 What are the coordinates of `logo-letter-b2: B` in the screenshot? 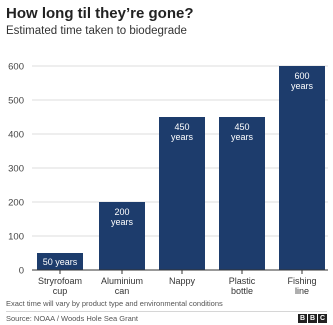 It's located at (312, 318).